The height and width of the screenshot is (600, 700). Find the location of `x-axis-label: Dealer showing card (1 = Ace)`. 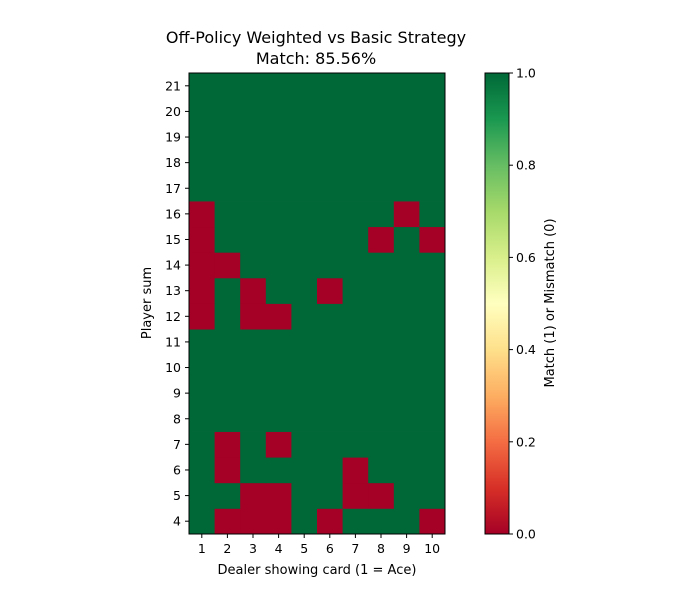

x-axis-label: Dealer showing card (1 = Ace) is located at coordinates (317, 570).